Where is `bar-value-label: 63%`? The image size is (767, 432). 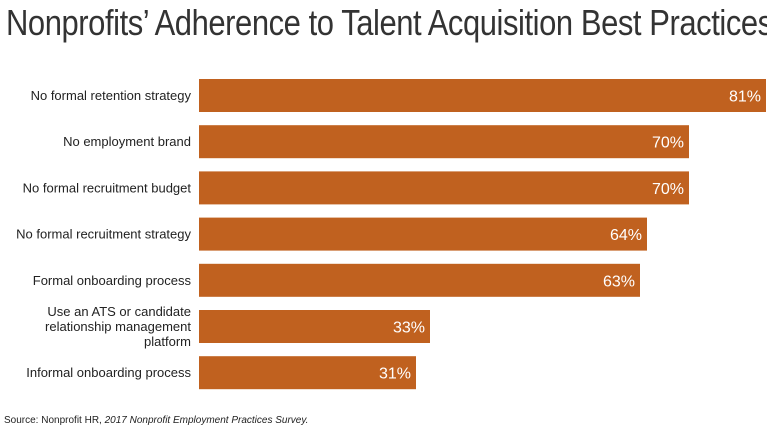 bar-value-label: 63% is located at coordinates (619, 281).